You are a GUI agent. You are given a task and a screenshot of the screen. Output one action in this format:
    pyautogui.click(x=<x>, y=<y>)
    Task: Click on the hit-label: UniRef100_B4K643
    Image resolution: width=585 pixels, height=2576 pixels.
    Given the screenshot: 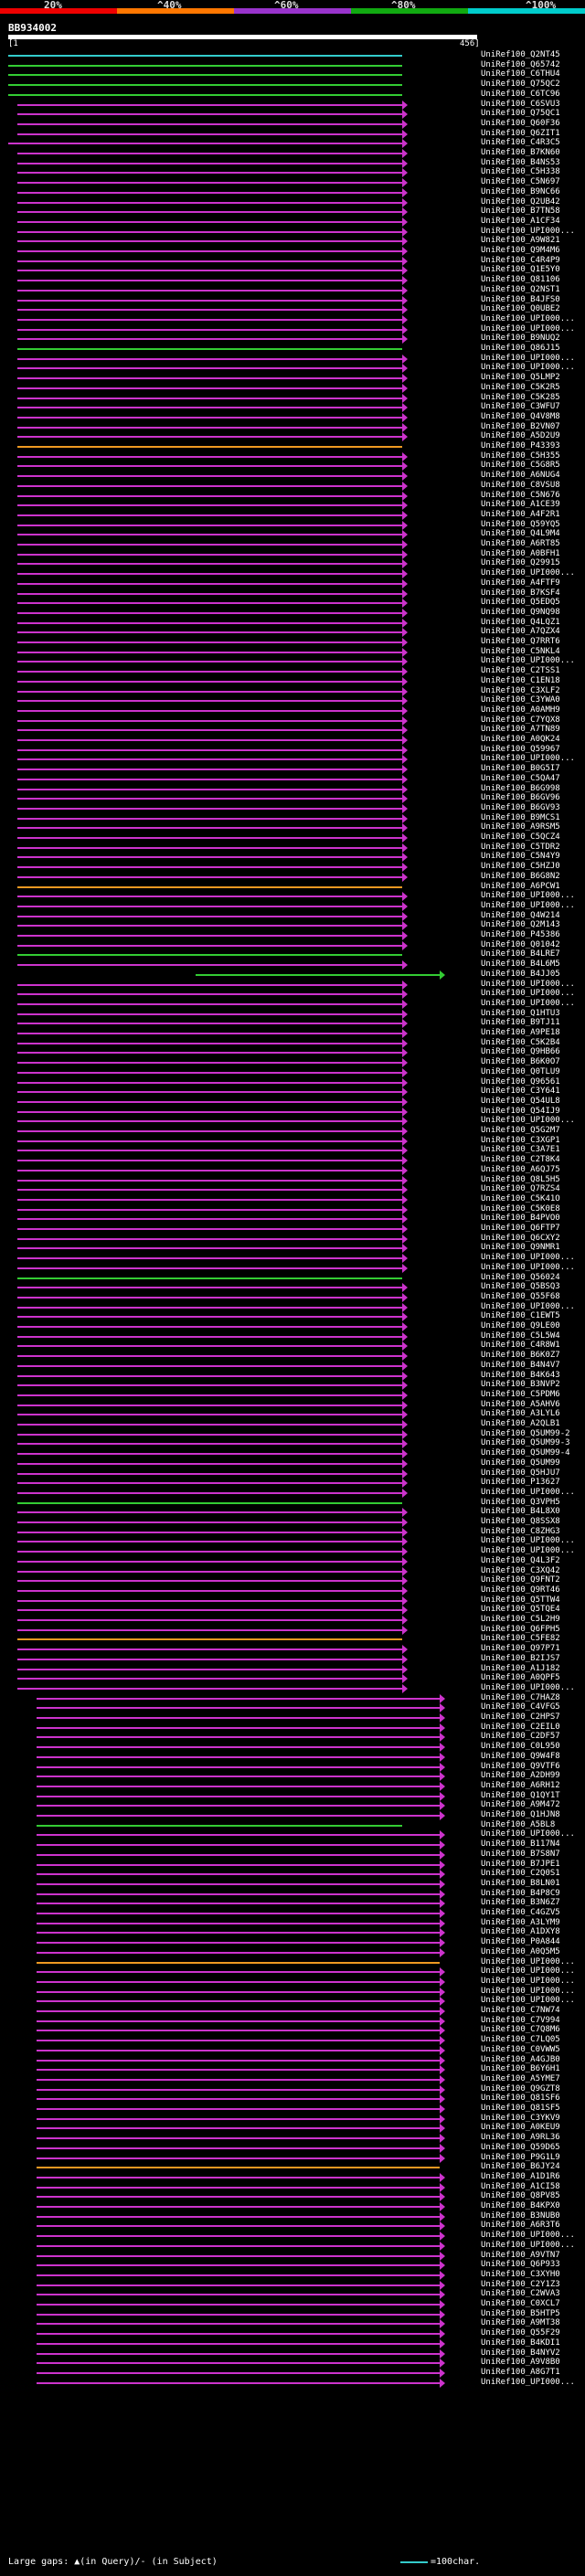 What is the action you would take?
    pyautogui.click(x=520, y=1375)
    